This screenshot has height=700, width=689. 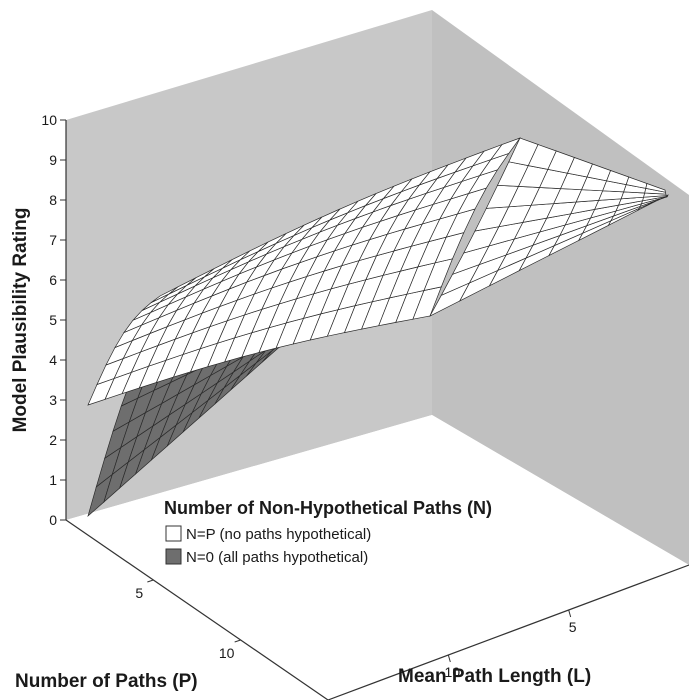 I want to click on z-tick-label: 8, so click(x=53, y=200).